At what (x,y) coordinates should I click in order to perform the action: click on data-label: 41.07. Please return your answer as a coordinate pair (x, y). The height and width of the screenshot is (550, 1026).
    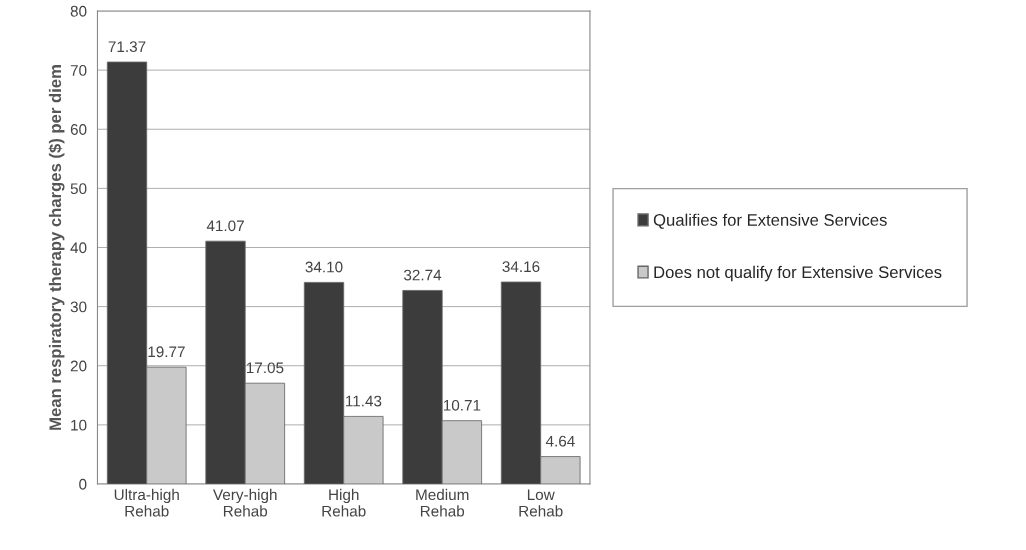
    Looking at the image, I should click on (225, 226).